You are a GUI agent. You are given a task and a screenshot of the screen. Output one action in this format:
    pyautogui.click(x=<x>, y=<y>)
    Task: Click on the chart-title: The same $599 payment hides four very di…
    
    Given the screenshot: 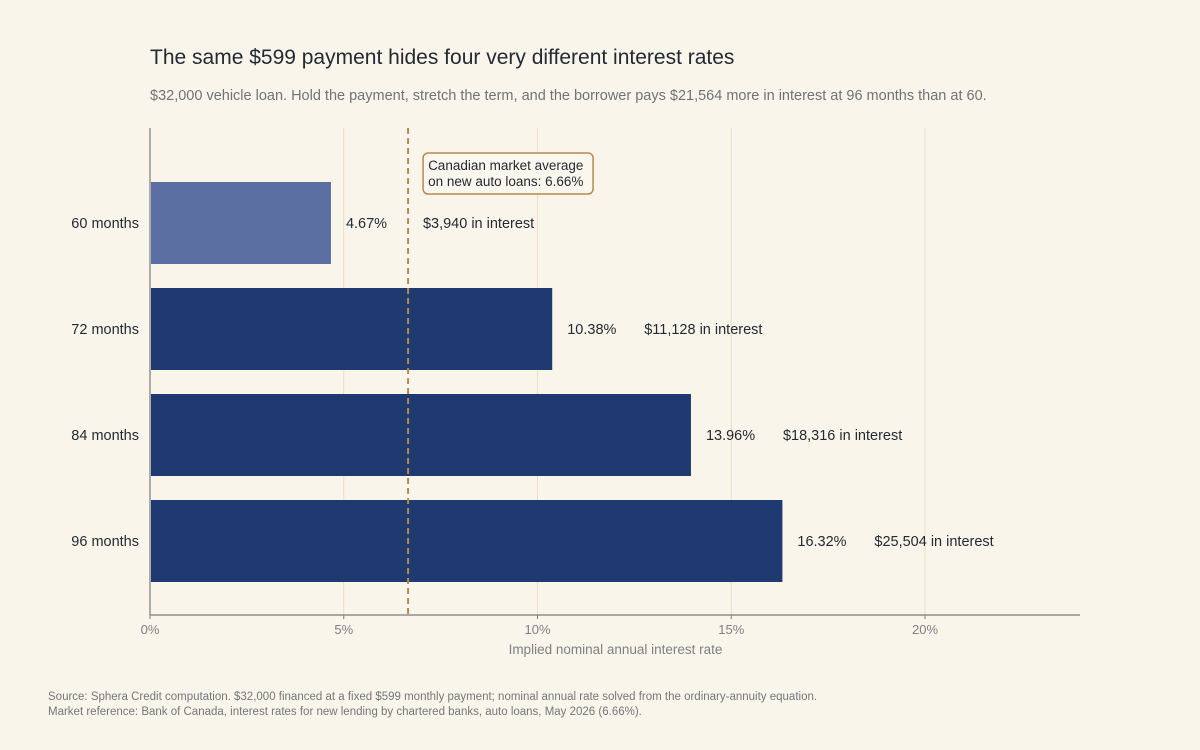 What is the action you would take?
    pyautogui.click(x=442, y=57)
    